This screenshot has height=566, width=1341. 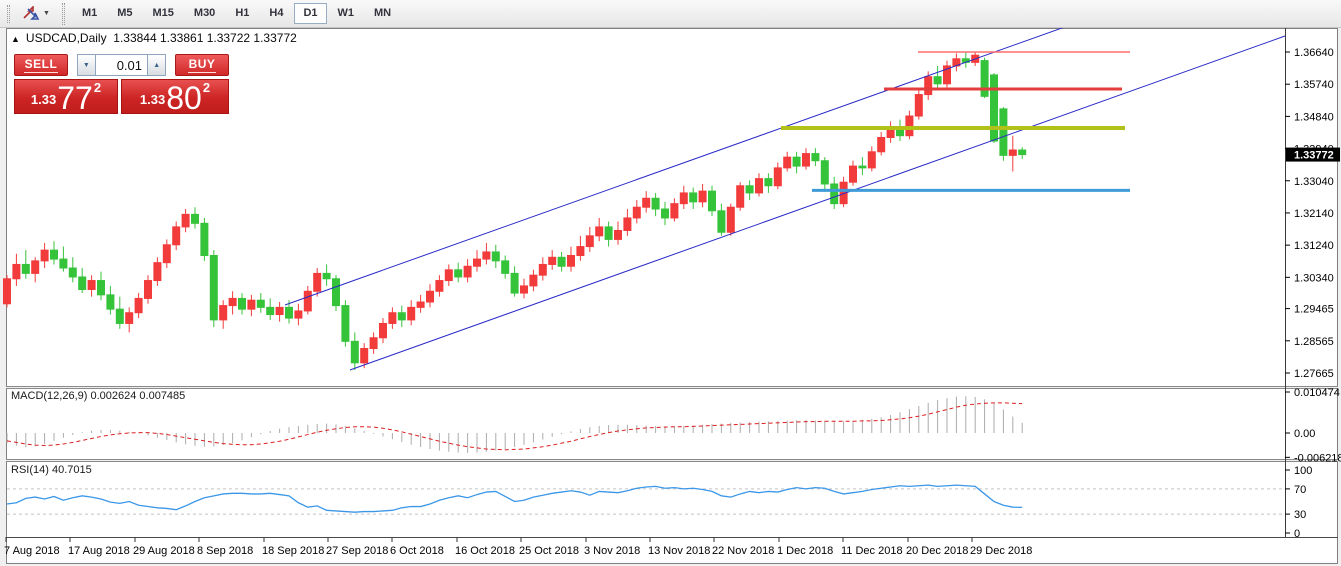 What do you see at coordinates (1314, 214) in the screenshot?
I see `price-tick-label: 1.32140` at bounding box center [1314, 214].